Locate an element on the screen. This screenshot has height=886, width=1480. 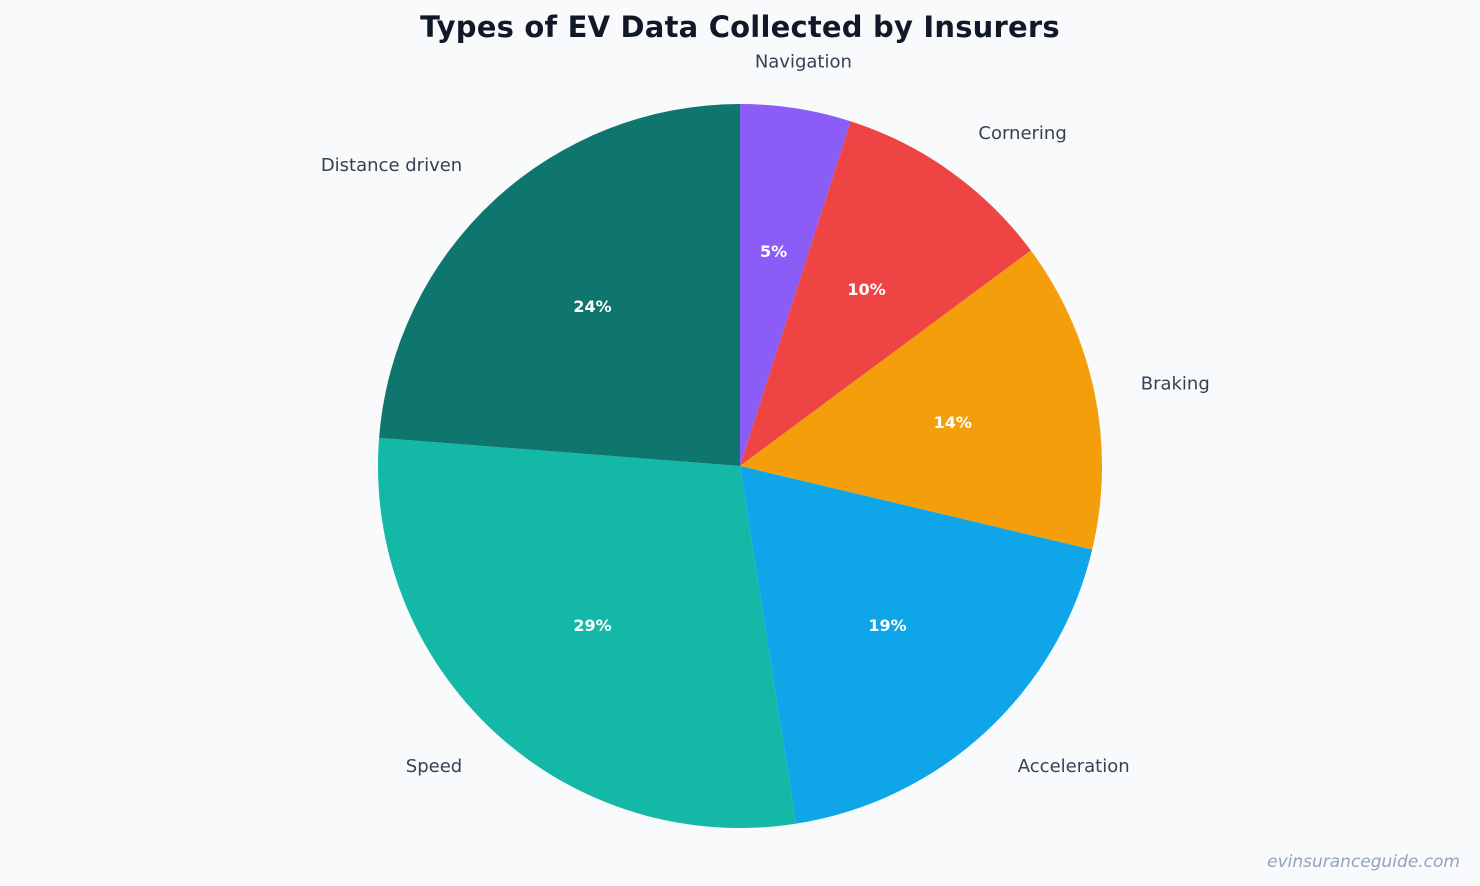
chart-title: Types of EV Data Collected by Insurers is located at coordinates (740, 27).